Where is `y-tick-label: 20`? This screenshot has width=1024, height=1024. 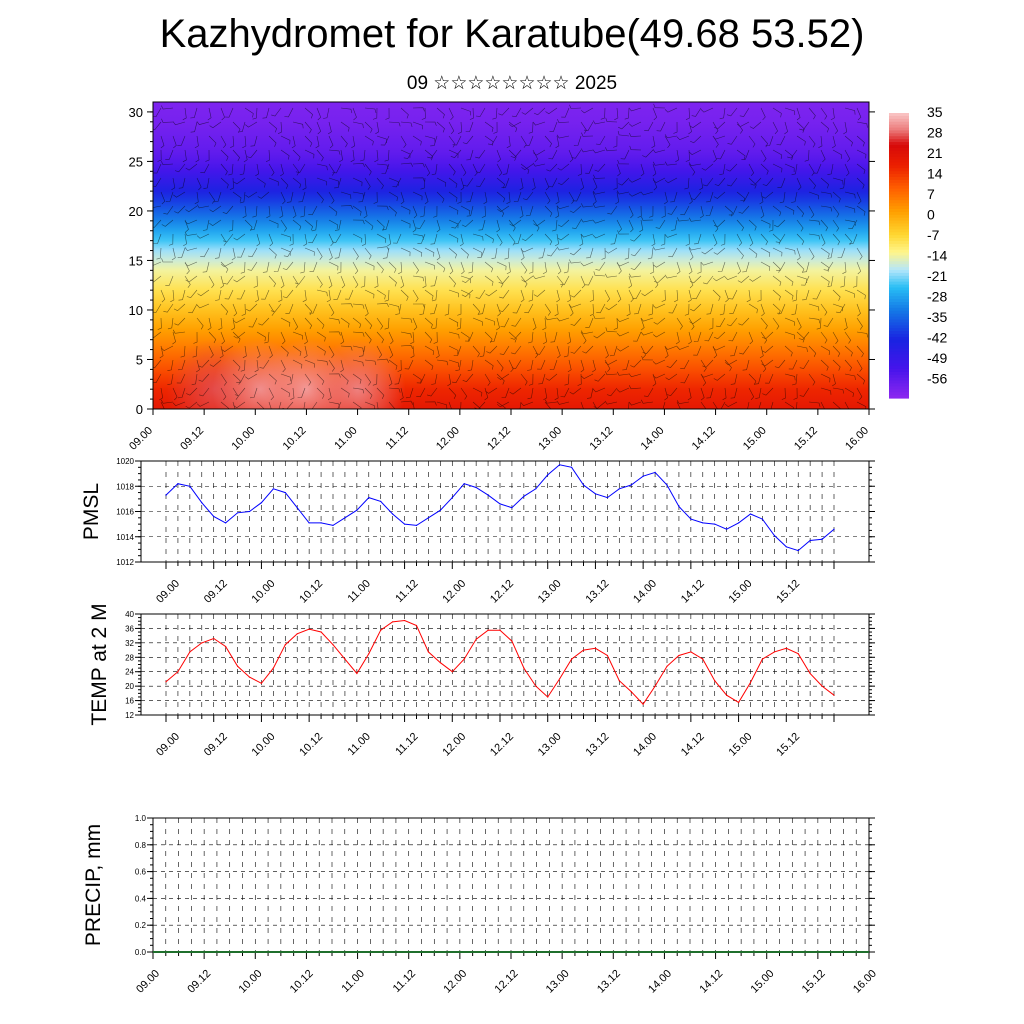
y-tick-label: 20 is located at coordinates (129, 686).